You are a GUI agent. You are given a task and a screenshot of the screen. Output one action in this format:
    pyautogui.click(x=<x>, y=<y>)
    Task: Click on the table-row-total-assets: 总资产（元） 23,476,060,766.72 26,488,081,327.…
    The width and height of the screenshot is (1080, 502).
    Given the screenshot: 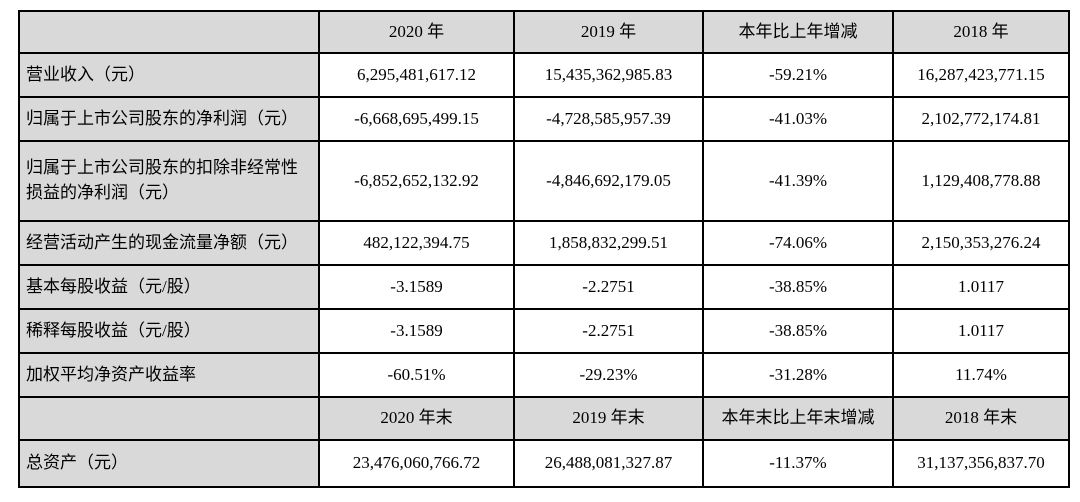 What is the action you would take?
    pyautogui.click(x=544, y=463)
    